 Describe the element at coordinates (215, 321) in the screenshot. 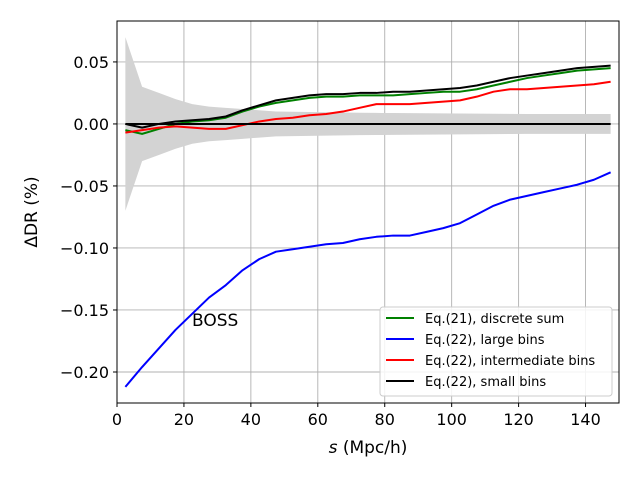

I see `boss-annotation: BOSS` at that location.